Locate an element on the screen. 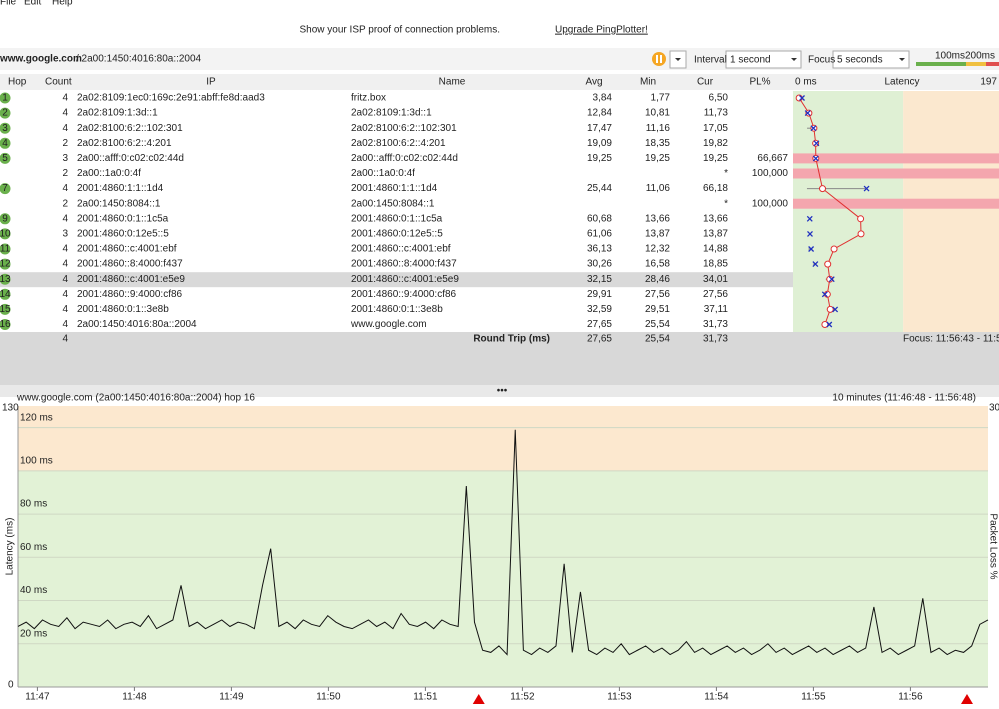 Image resolution: width=999 pixels, height=709 pixels. cur: 18,85 is located at coordinates (715, 264).